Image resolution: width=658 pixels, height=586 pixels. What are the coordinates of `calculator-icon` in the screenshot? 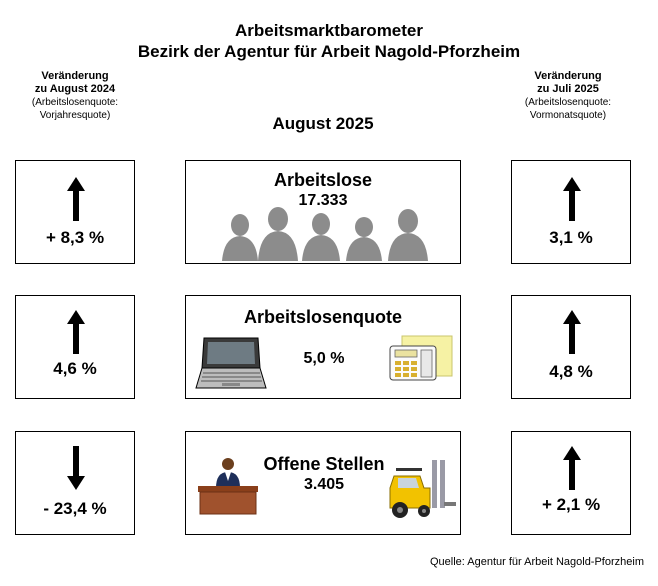 It's located at (421, 358).